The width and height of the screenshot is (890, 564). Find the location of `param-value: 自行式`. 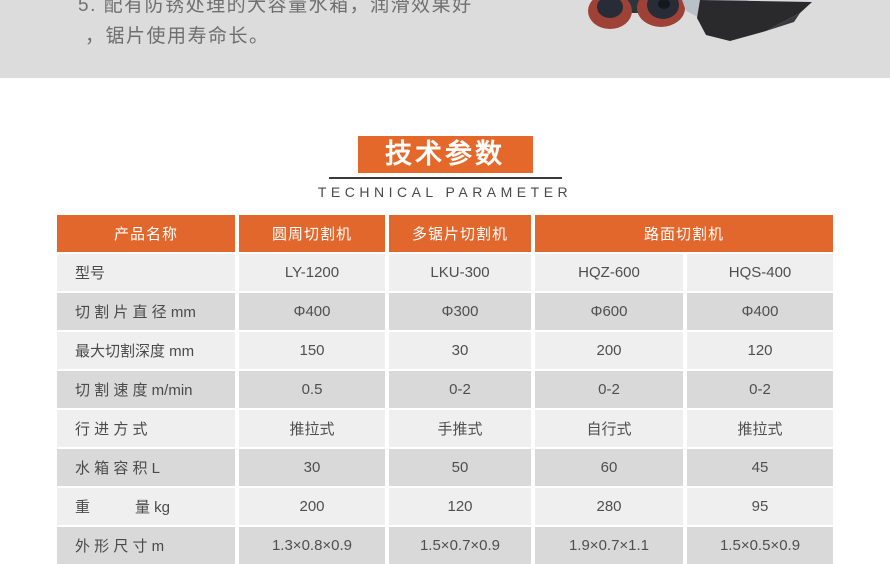

param-value: 自行式 is located at coordinates (609, 428).